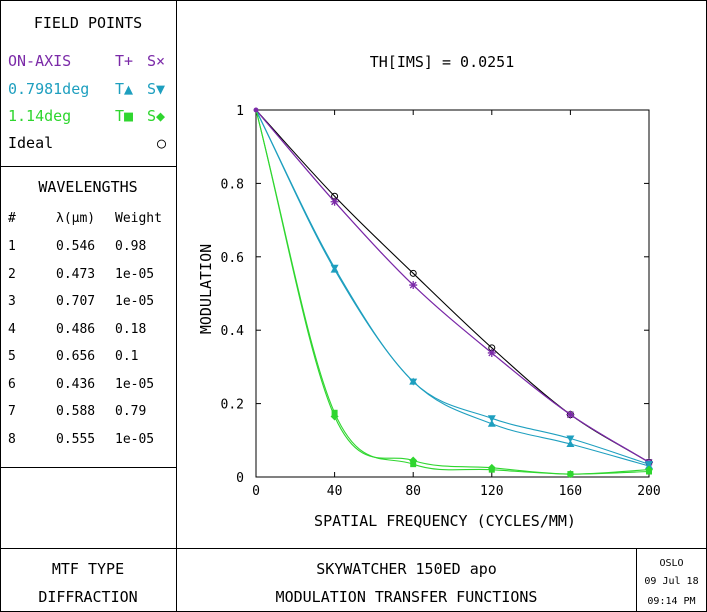  Describe the element at coordinates (76, 411) in the screenshot. I see `wavelength-lambda: 0.588` at that location.